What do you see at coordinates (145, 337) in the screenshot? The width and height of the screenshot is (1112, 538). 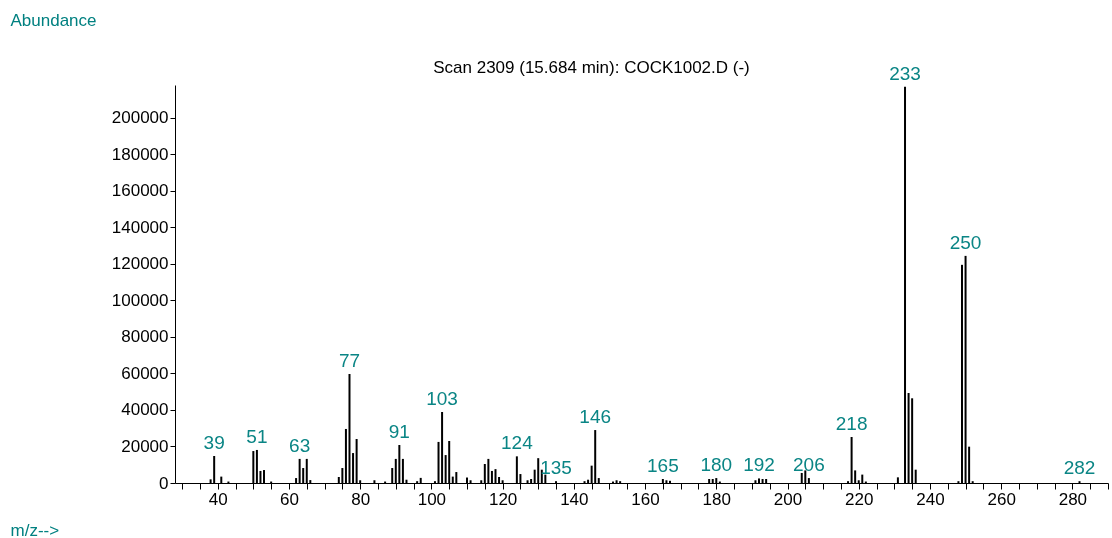 I see `y-tick-label: 80000` at bounding box center [145, 337].